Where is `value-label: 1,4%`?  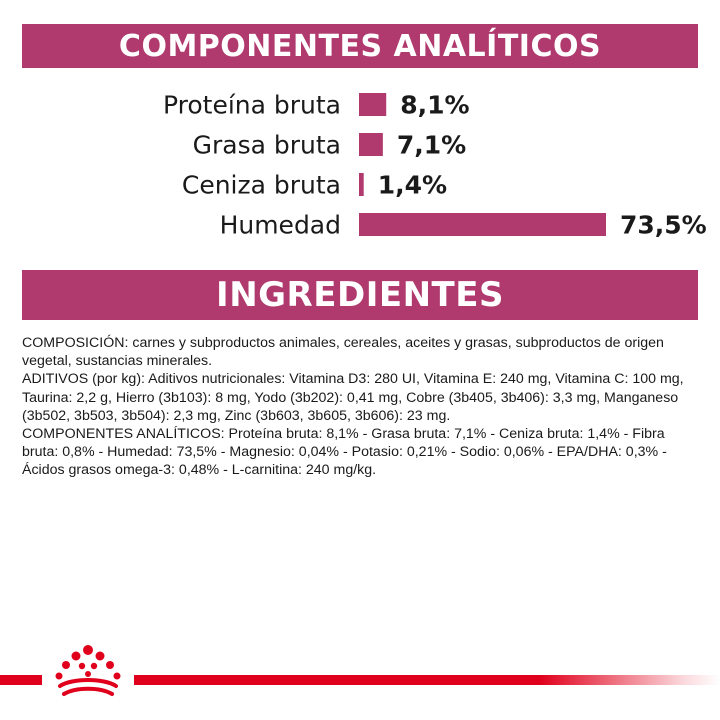 value-label: 1,4% is located at coordinates (412, 185).